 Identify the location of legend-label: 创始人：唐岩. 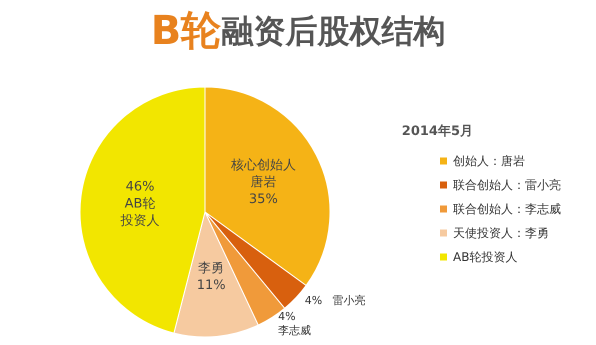
(489, 161).